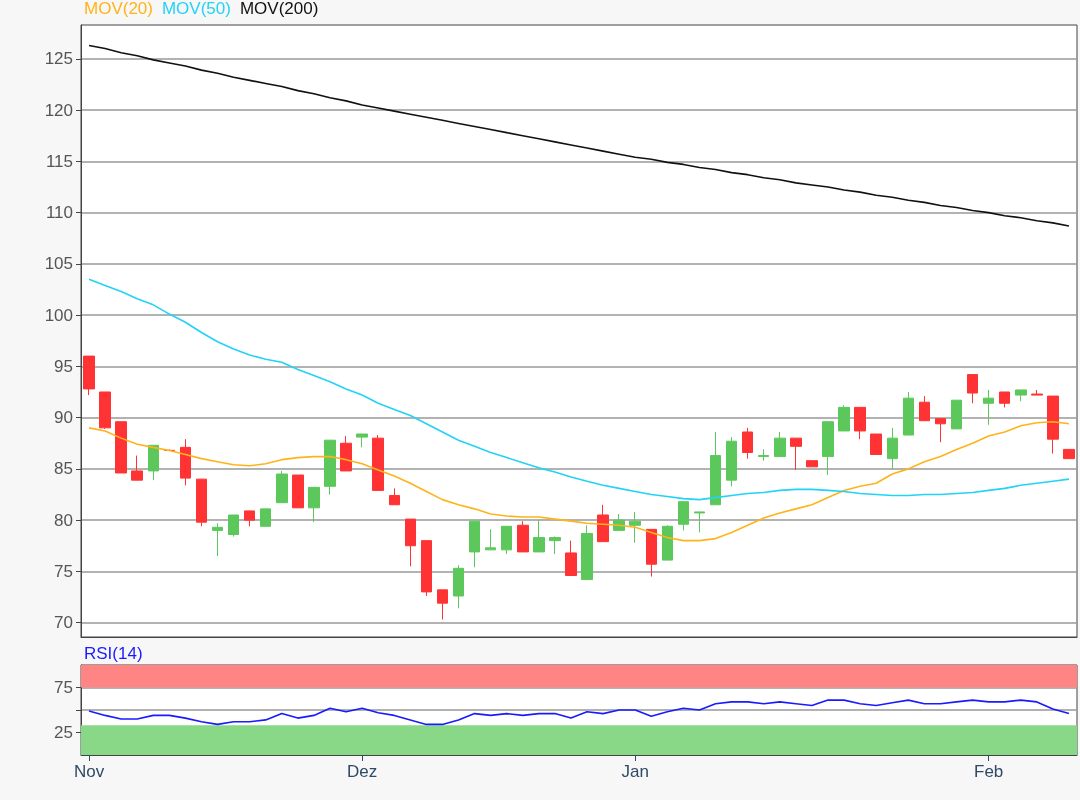  What do you see at coordinates (63, 520) in the screenshot?
I see `y-tick-label: 80` at bounding box center [63, 520].